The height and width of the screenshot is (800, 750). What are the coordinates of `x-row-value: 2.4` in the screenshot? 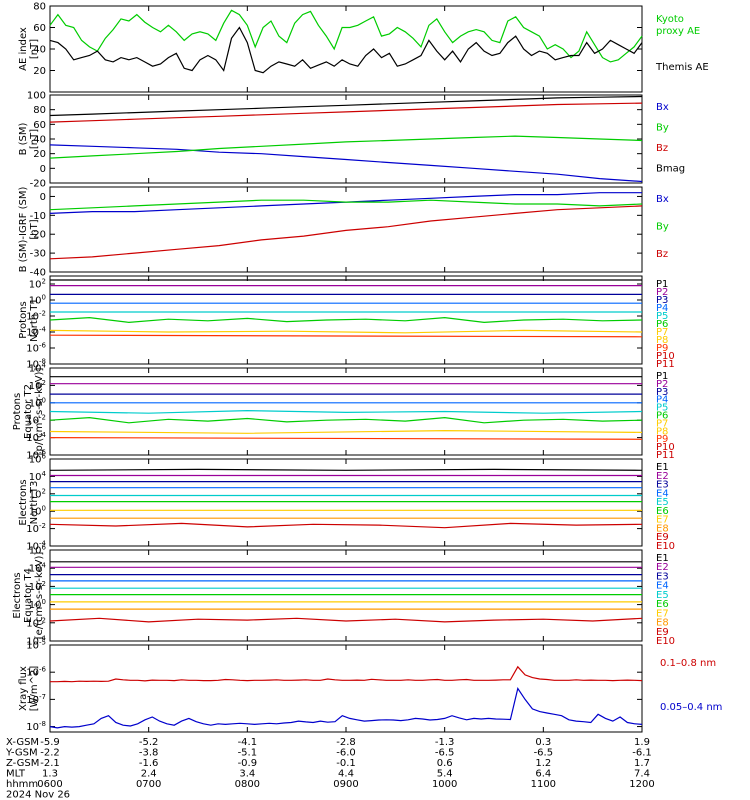 It's located at (149, 774).